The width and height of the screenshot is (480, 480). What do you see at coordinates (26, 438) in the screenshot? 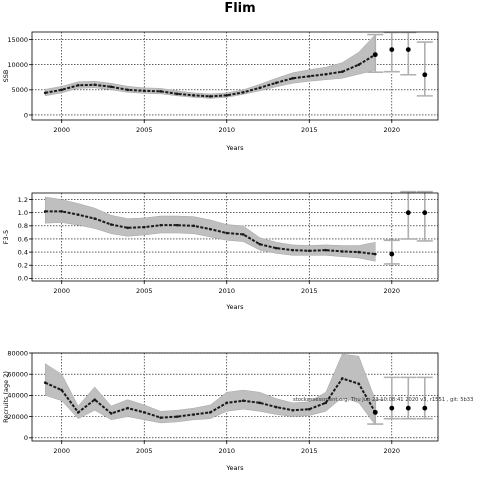
I see `chart3-y-tick-label: 0` at bounding box center [26, 438].